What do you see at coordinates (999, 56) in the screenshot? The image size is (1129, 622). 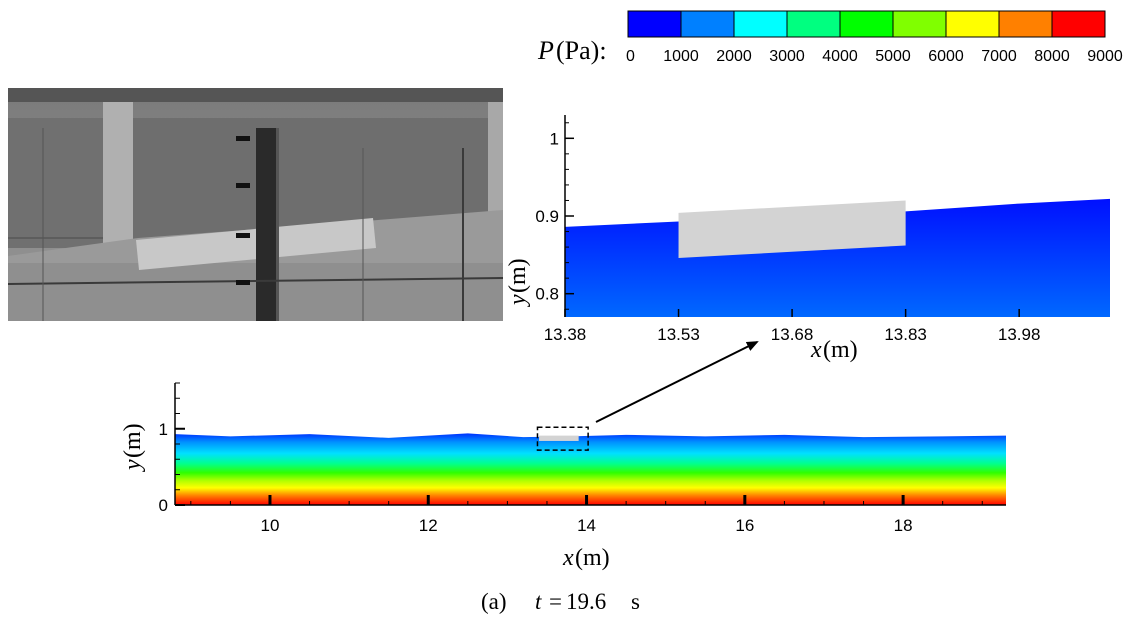 I see `colorbar-tick-label: 7000` at bounding box center [999, 56].